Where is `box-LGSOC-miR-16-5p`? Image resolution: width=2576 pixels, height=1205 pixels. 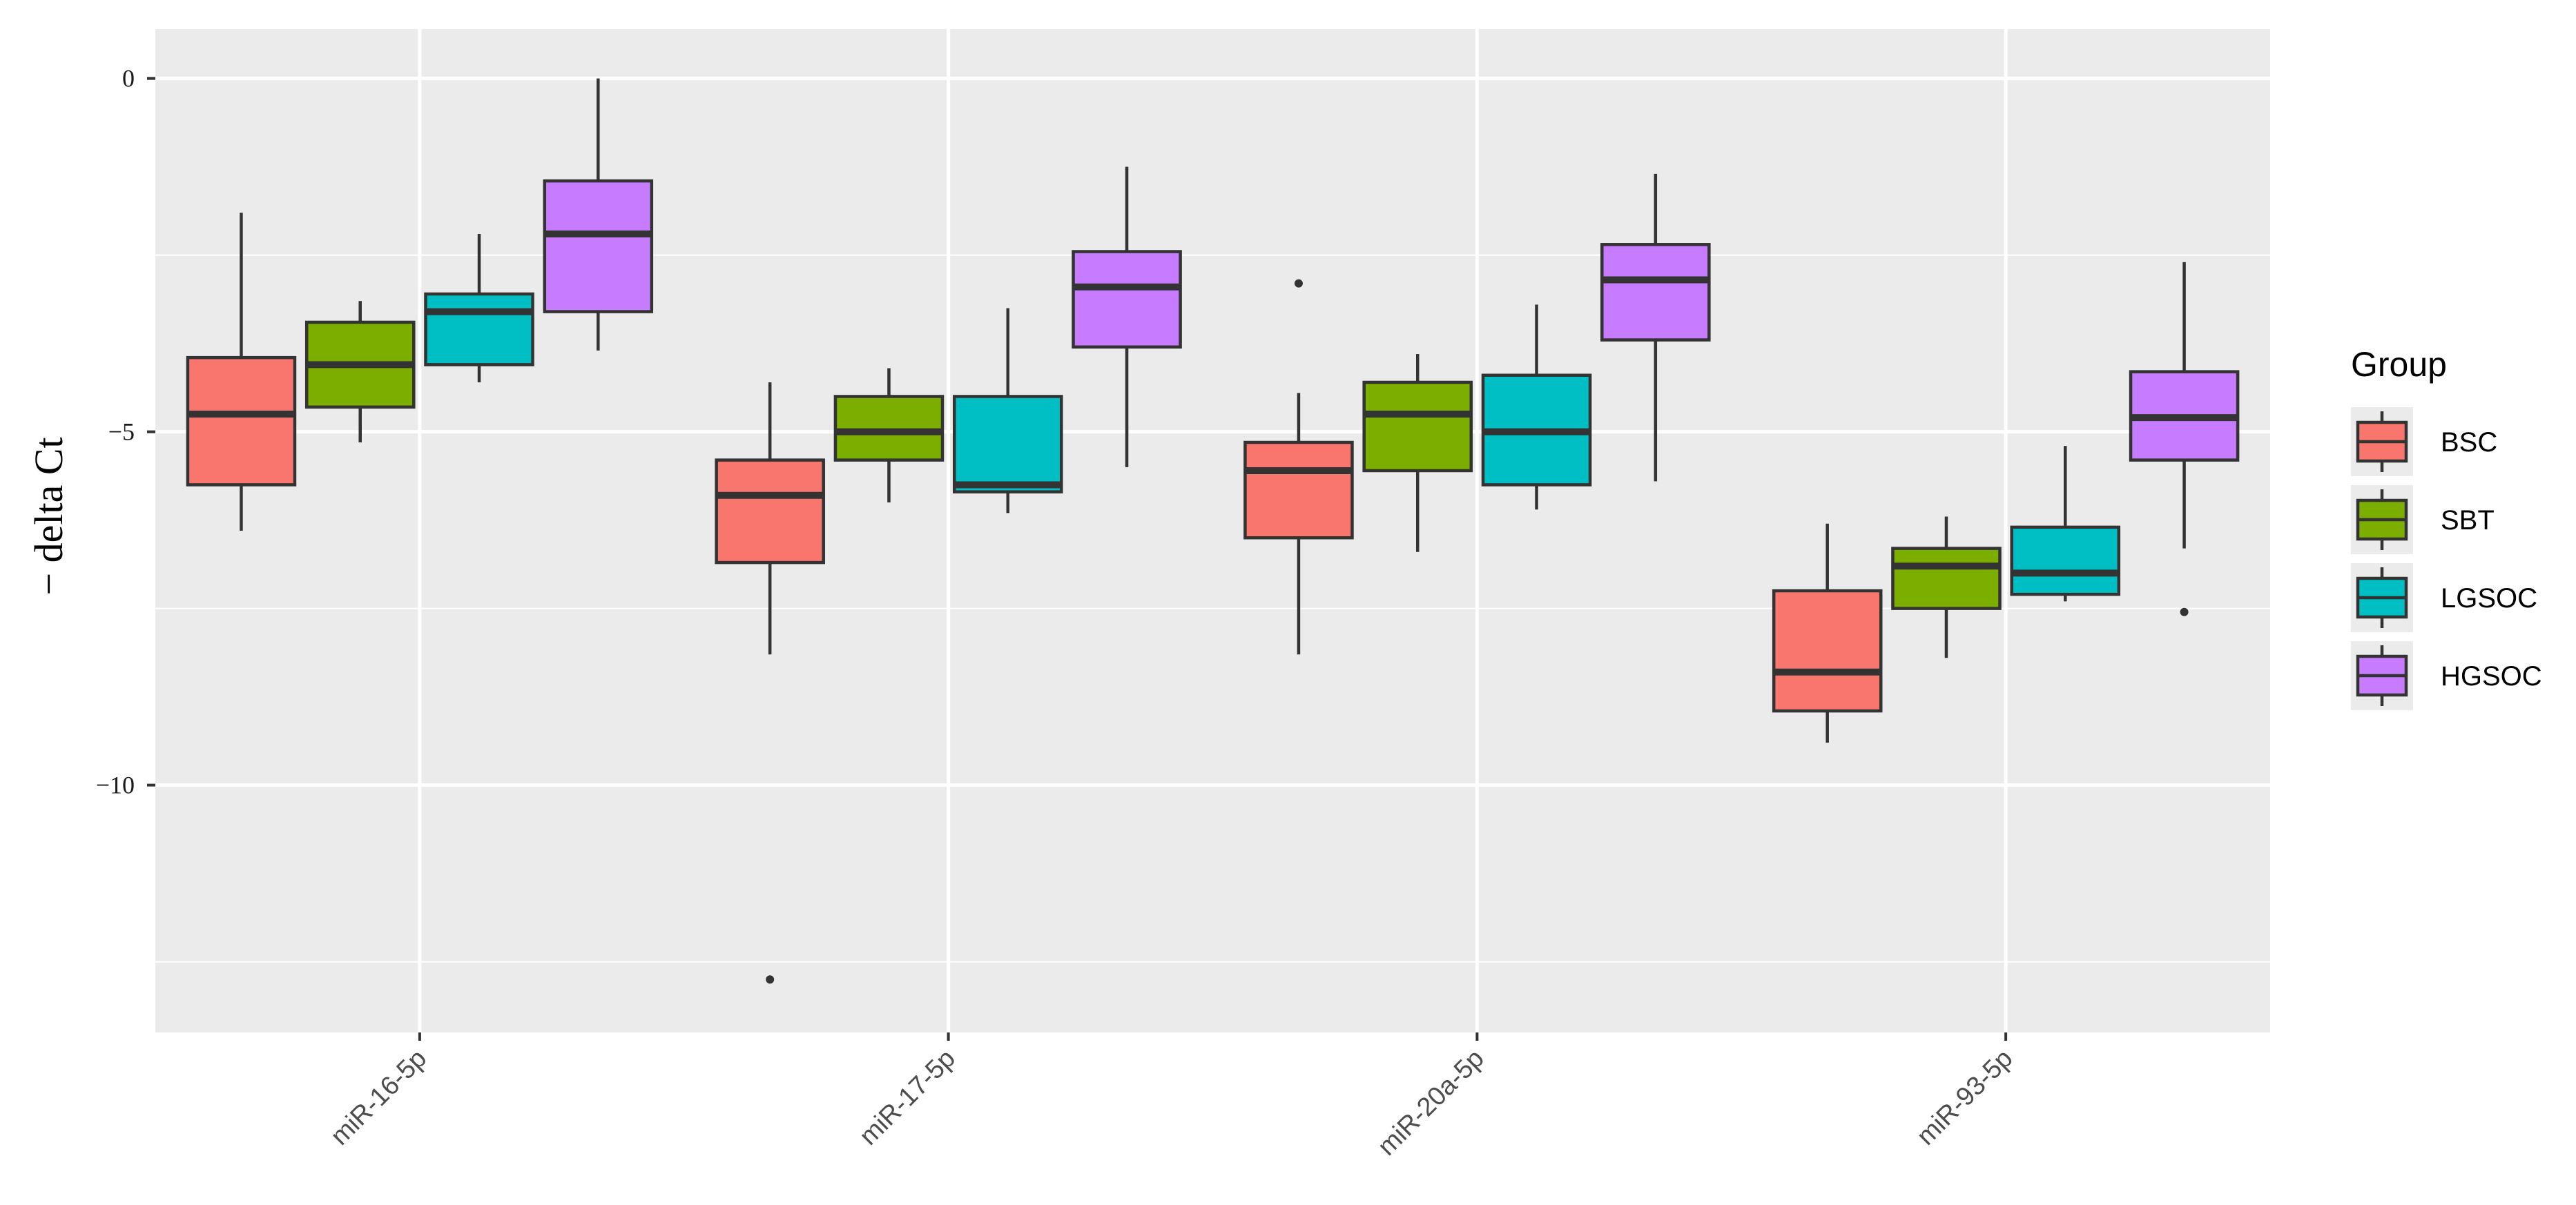 box-LGSOC-miR-16-5p is located at coordinates (479, 307).